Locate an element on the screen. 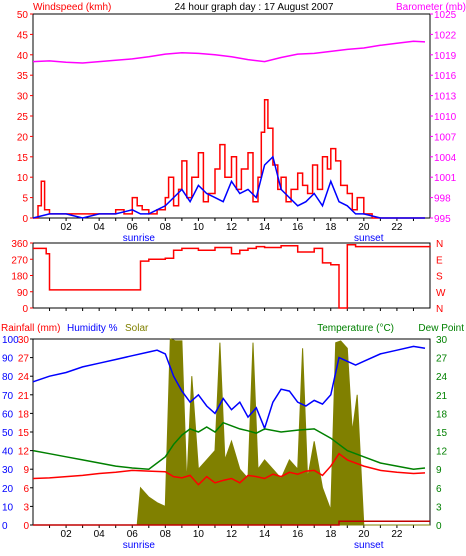 This screenshot has width=466, height=556. chart3-y2tick-label: 12 is located at coordinates (442, 452).